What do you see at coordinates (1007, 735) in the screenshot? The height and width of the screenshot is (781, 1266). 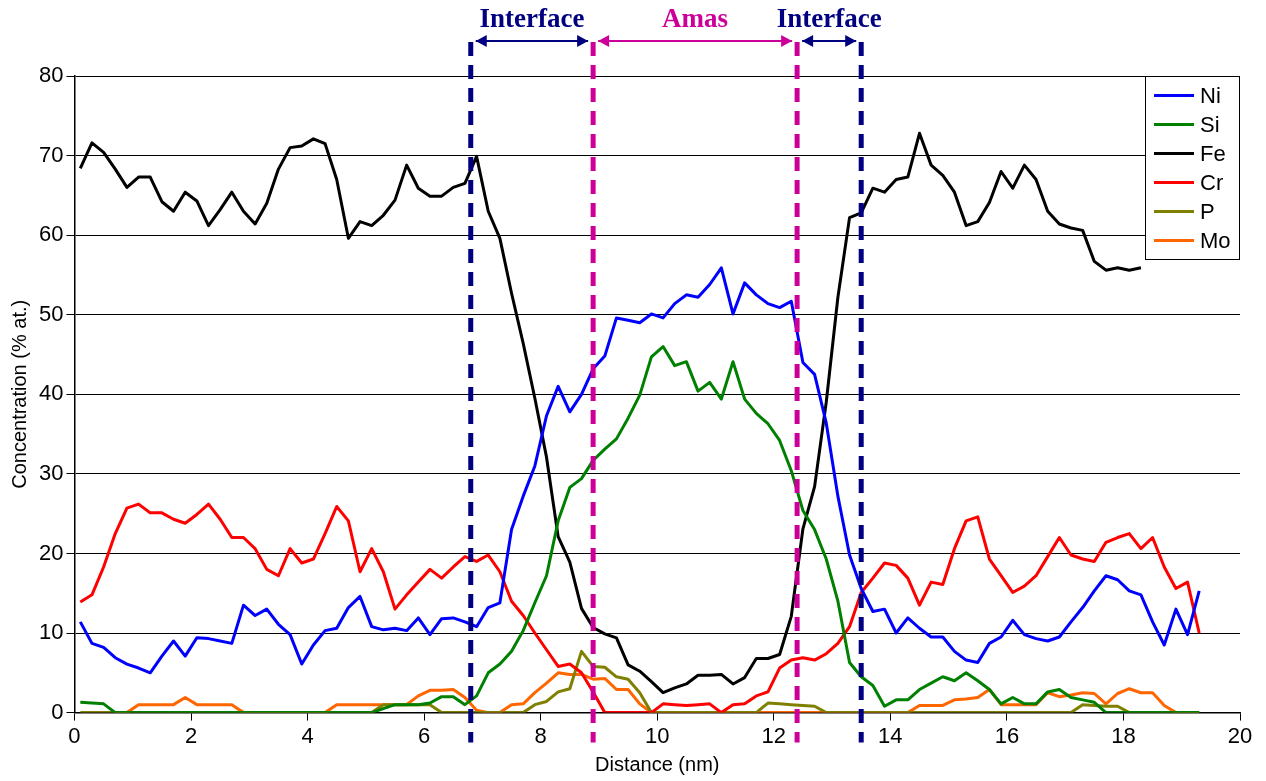 I see `x-tick-label: 16` at bounding box center [1007, 735].